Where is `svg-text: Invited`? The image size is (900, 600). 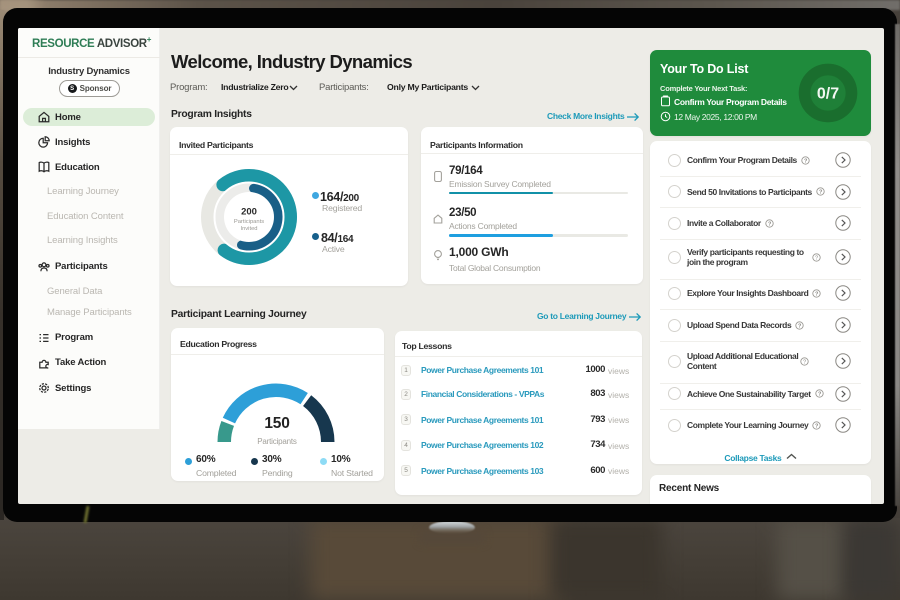 svg-text: Invited is located at coordinates (248, 229).